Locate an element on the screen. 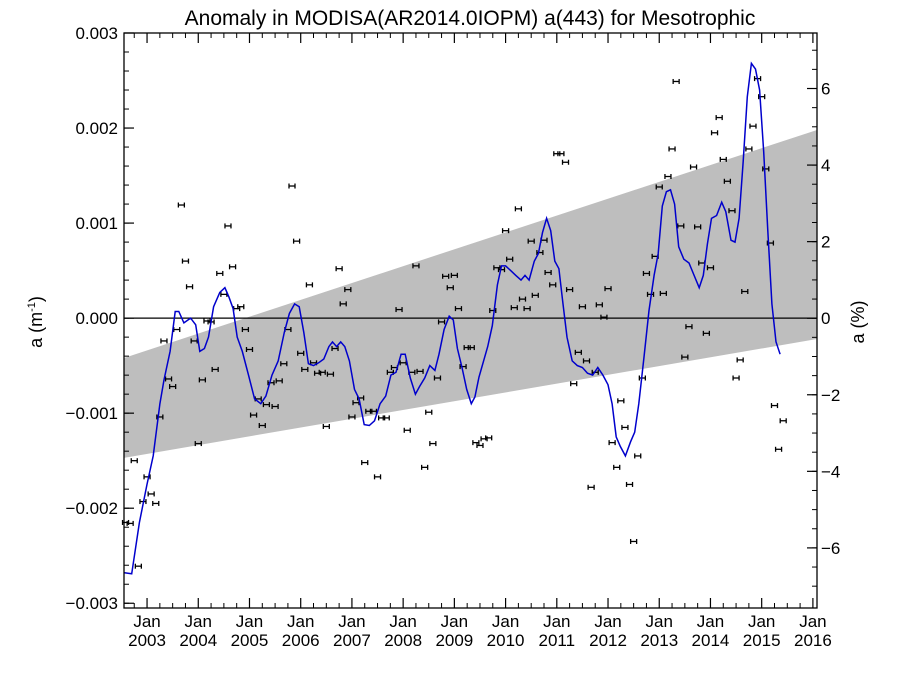 This screenshot has height=675, width=900. x-tick-year-label: 2007 is located at coordinates (352, 640).